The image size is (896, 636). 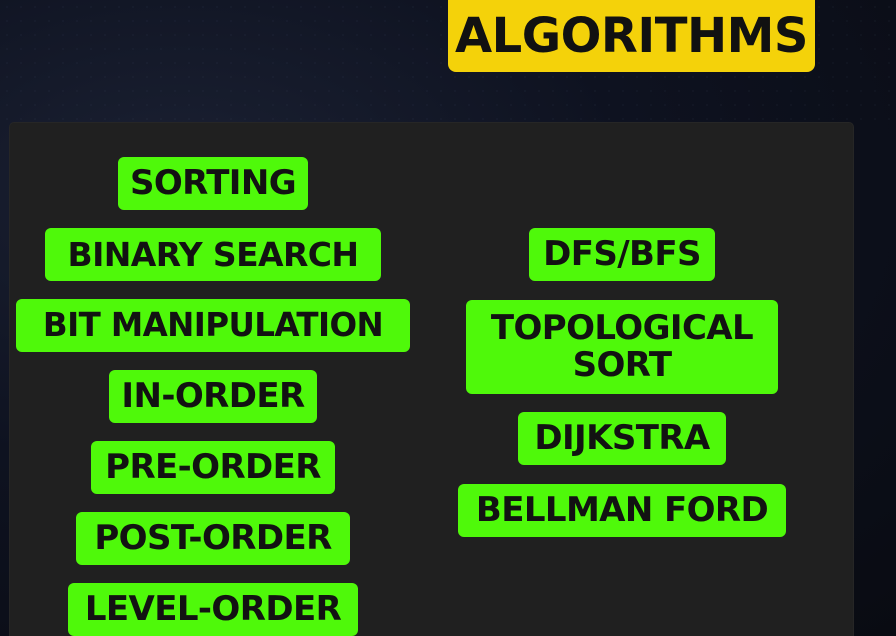 I want to click on title-label: ALGORITHMS, so click(x=631, y=36).